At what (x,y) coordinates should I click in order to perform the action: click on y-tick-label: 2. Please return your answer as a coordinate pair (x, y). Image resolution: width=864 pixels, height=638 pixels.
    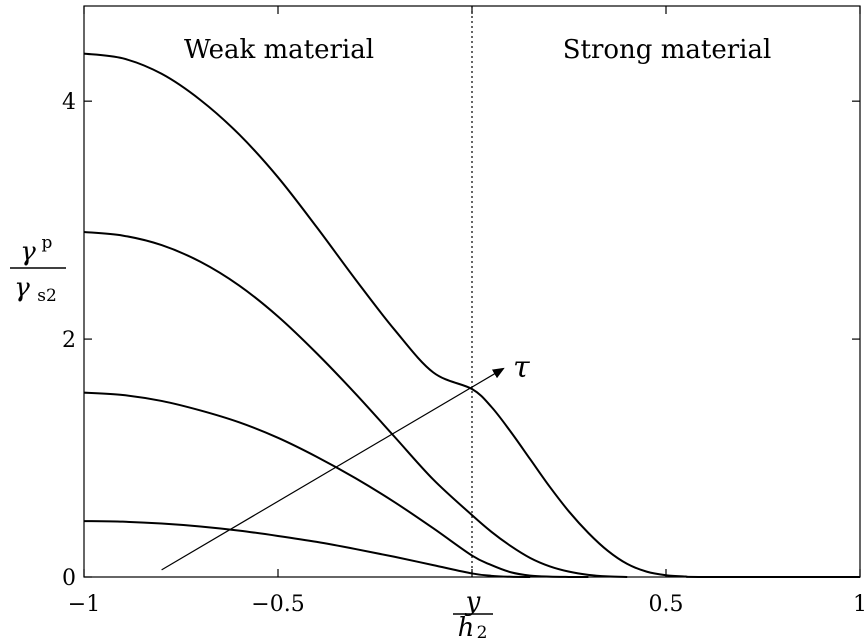
    Looking at the image, I should click on (69, 340).